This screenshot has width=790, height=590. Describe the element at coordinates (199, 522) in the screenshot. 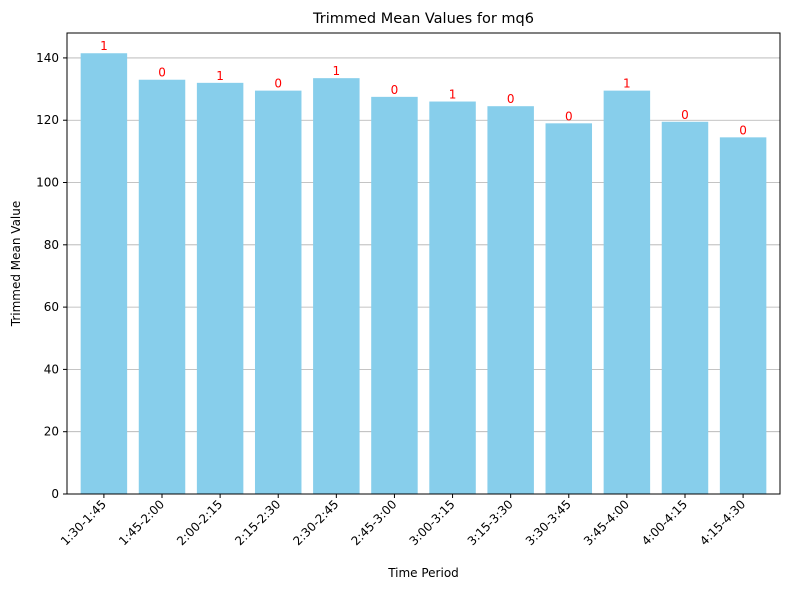

I see `x-tick-label: 2:00-2:15` at that location.